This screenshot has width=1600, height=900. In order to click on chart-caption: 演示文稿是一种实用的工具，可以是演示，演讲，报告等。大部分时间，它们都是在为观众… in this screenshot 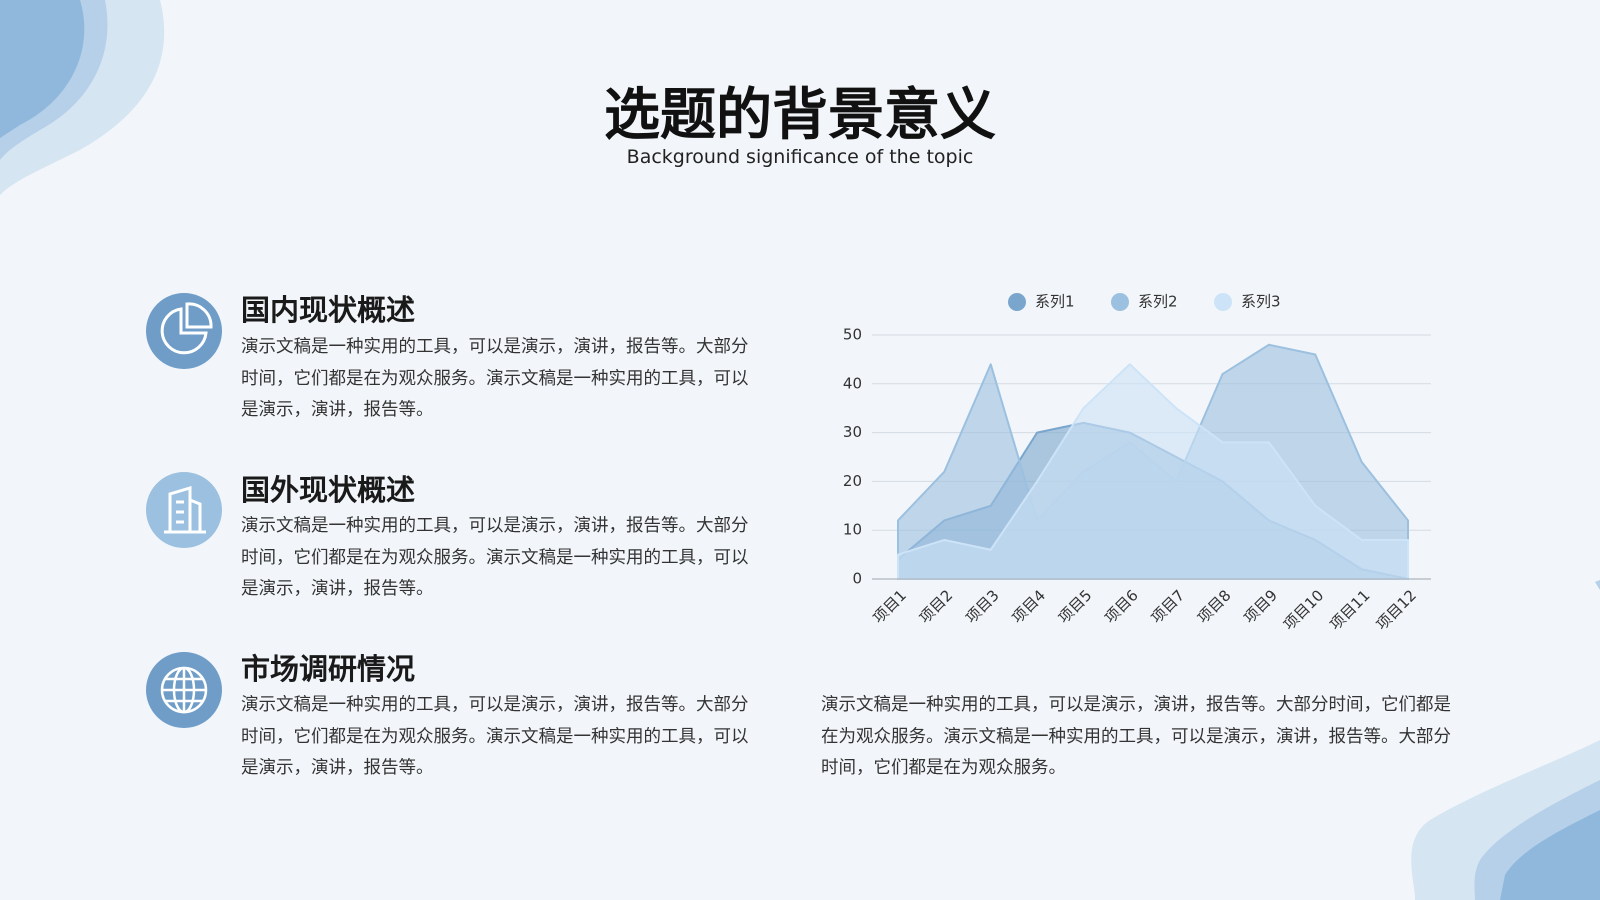, I will do `click(1136, 736)`.